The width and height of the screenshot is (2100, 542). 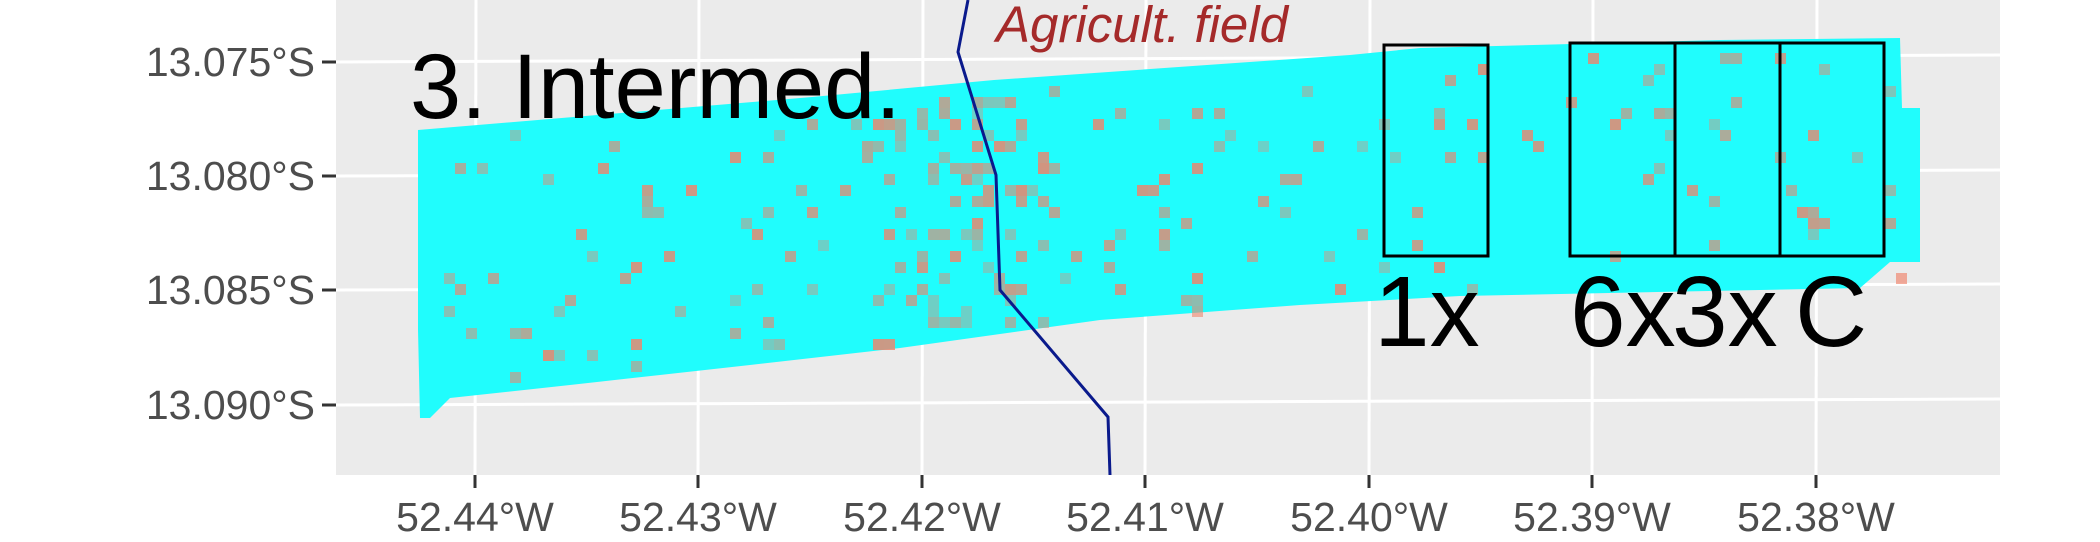 I want to click on grid-line-h, so click(x=1168, y=402).